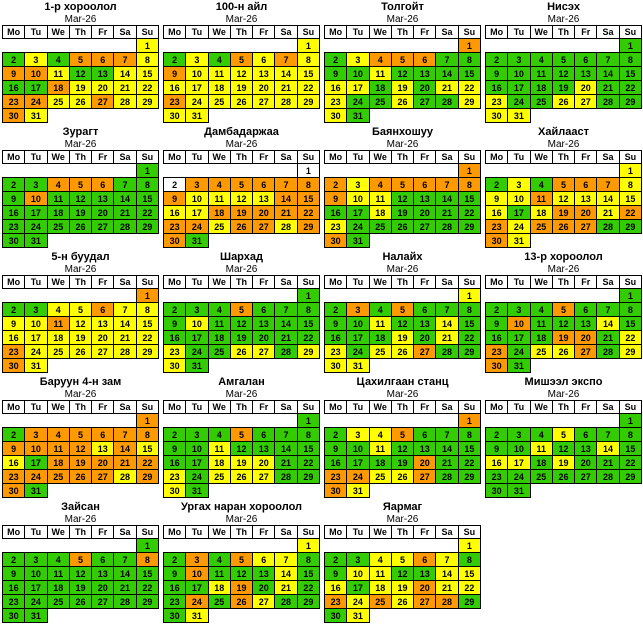 This screenshot has width=643, height=629. What do you see at coordinates (519, 448) in the screenshot?
I see `day-cell-10: 10` at bounding box center [519, 448].